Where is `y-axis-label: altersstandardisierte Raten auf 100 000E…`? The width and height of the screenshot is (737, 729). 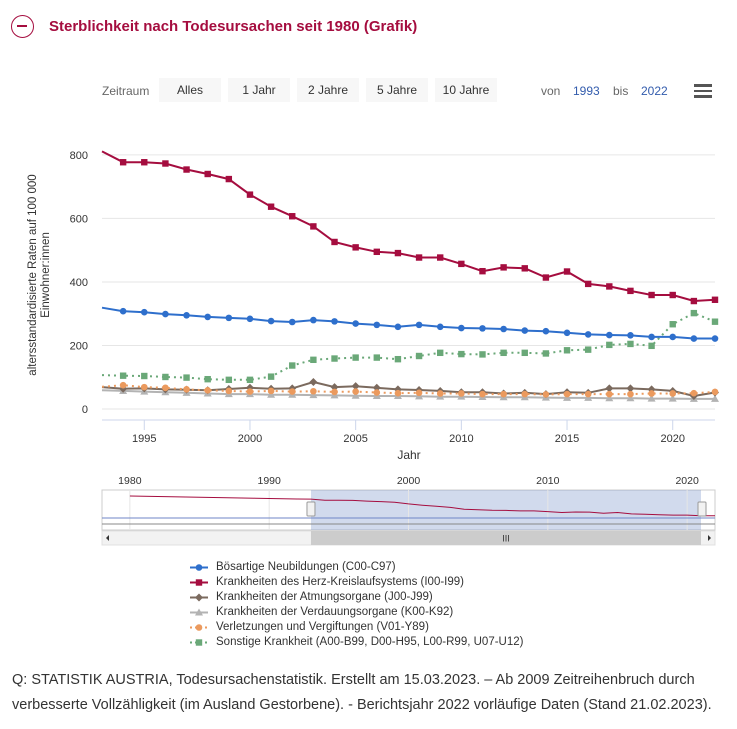 y-axis-label: altersstandardisierte Raten auf 100 000E… is located at coordinates (39, 274).